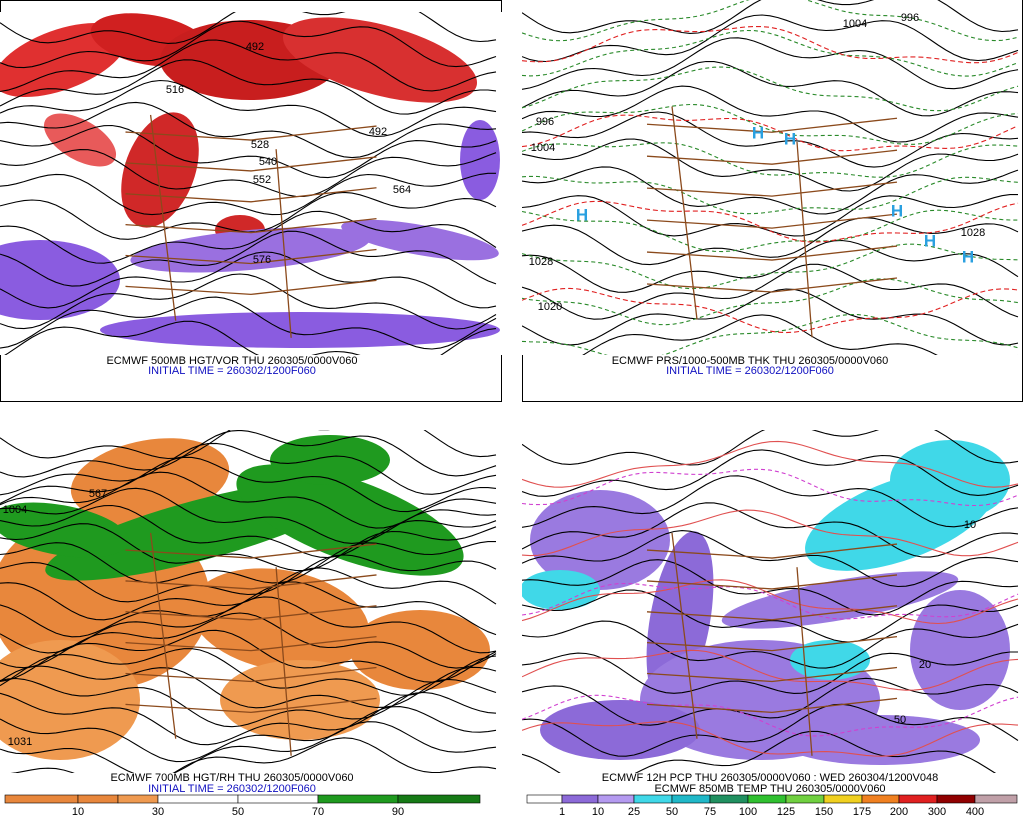 Image resolution: width=1024 pixels, height=824 pixels. I want to click on contour-label: 564, so click(402, 190).